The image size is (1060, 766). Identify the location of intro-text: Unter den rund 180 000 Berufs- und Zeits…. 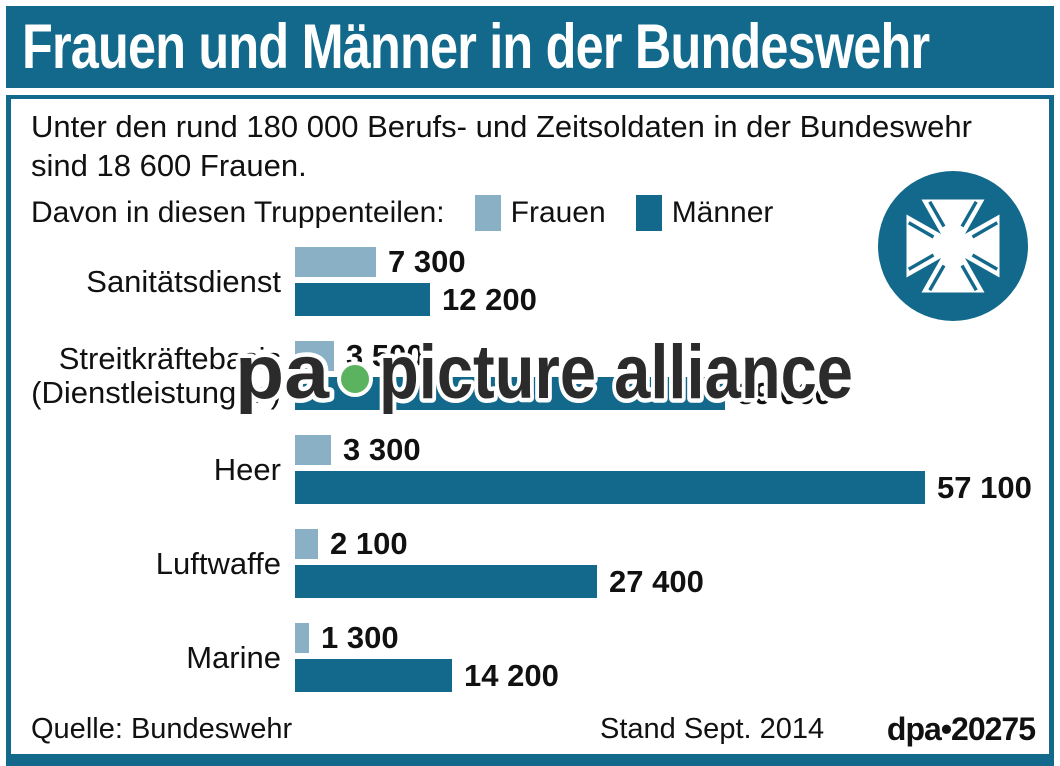
(501, 146).